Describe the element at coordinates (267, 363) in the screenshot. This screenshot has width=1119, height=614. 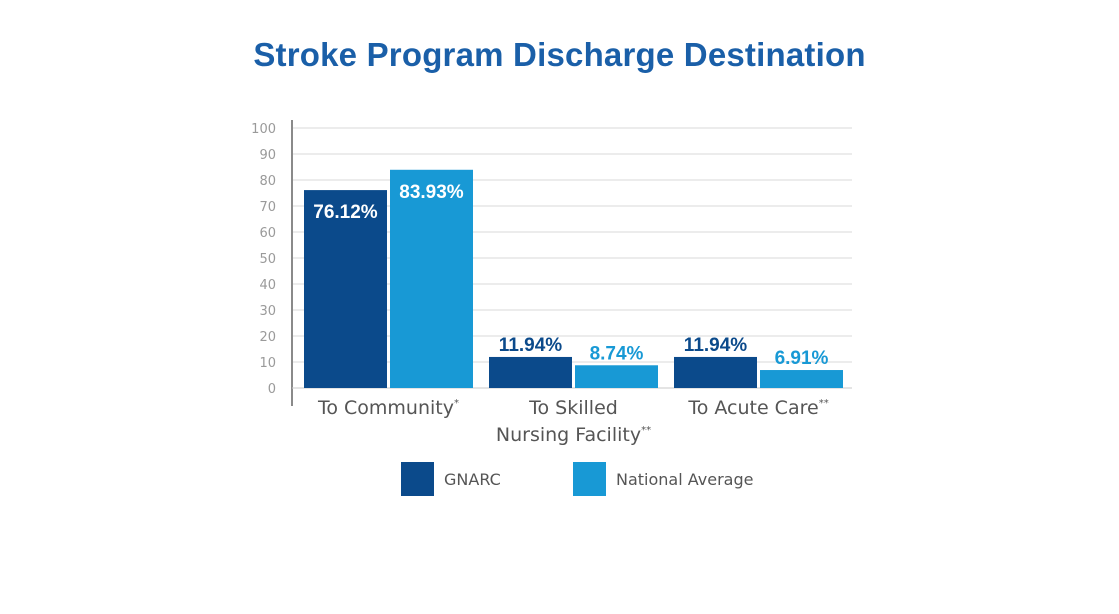
I see `y-tick-label: 10` at that location.